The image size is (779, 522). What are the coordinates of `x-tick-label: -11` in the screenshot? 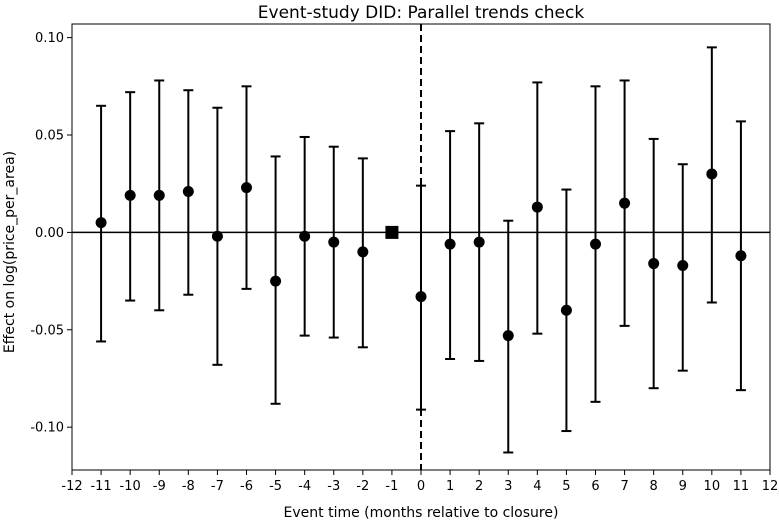 It's located at (100, 486).